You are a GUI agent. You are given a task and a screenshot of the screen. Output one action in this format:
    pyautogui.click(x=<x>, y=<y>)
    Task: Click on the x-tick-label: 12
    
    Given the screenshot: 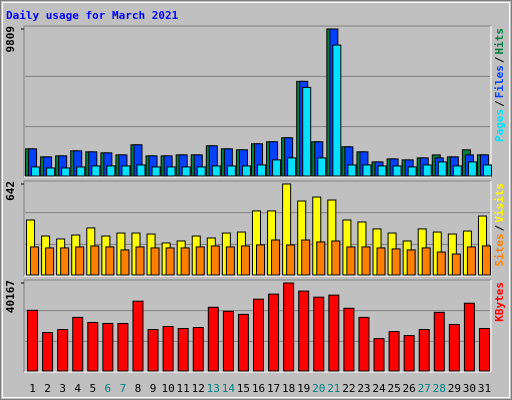 What is the action you would take?
    pyautogui.click(x=198, y=388)
    